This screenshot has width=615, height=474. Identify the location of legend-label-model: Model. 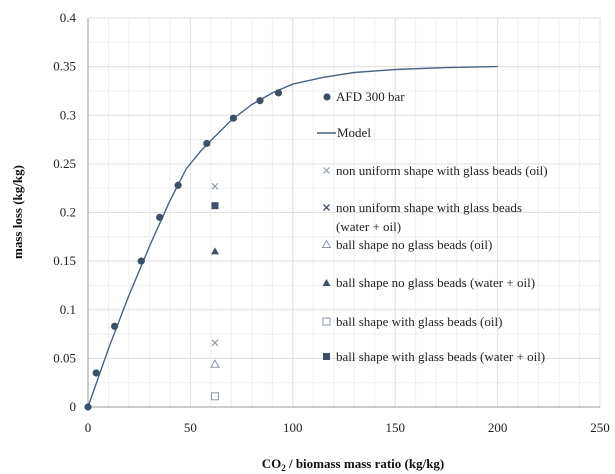
(354, 132).